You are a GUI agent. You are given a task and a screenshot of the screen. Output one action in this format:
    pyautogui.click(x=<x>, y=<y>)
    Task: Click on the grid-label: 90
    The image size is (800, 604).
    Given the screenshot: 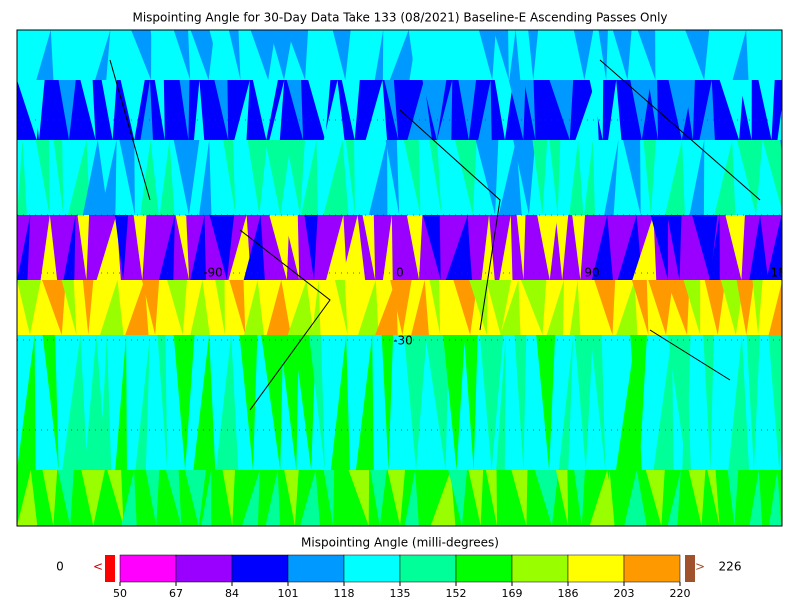 What is the action you would take?
    pyautogui.click(x=591, y=273)
    